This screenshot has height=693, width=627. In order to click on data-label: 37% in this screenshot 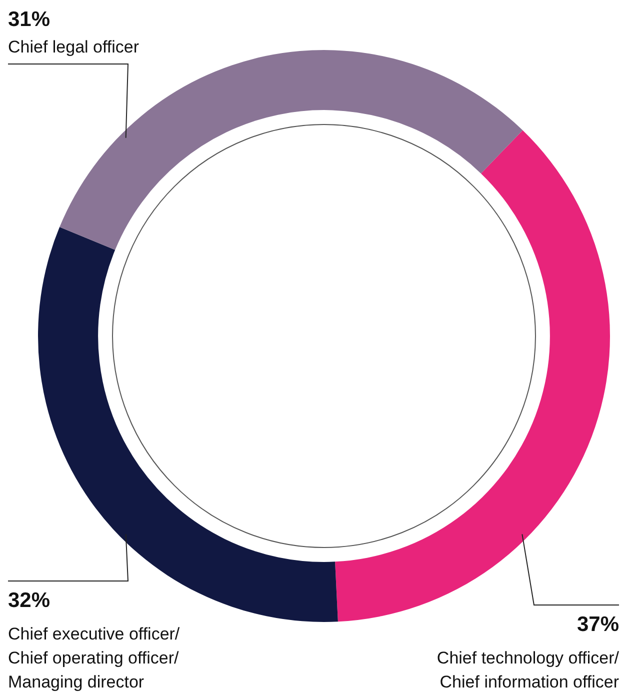, I will do `click(598, 624)`.